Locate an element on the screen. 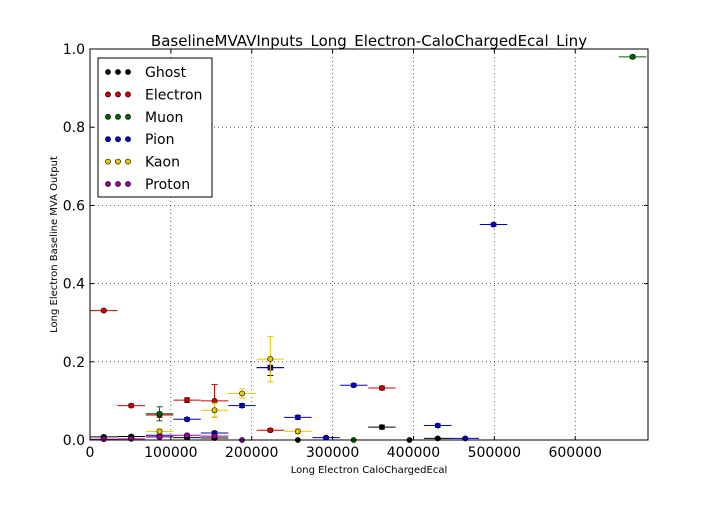 This screenshot has height=508, width=720. y-axis-label: Long Electron Baseline MVA Output is located at coordinates (54, 244).